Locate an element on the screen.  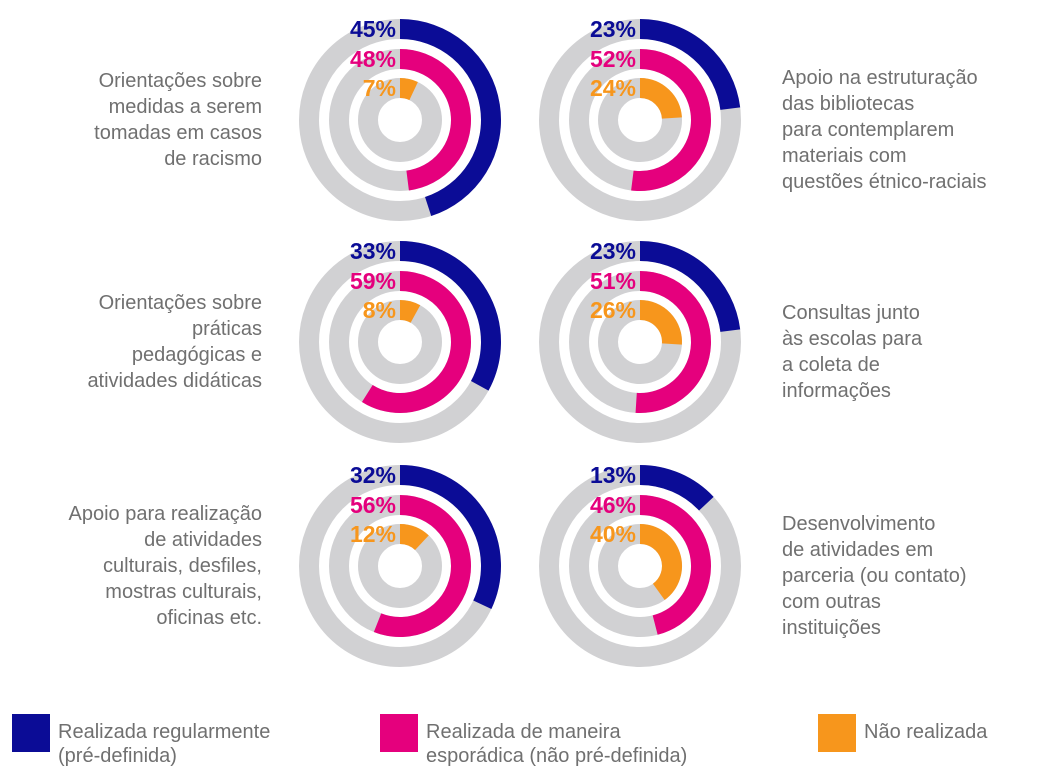
legend-label: Realizada regularmente (pré-definida) is located at coordinates (164, 744).